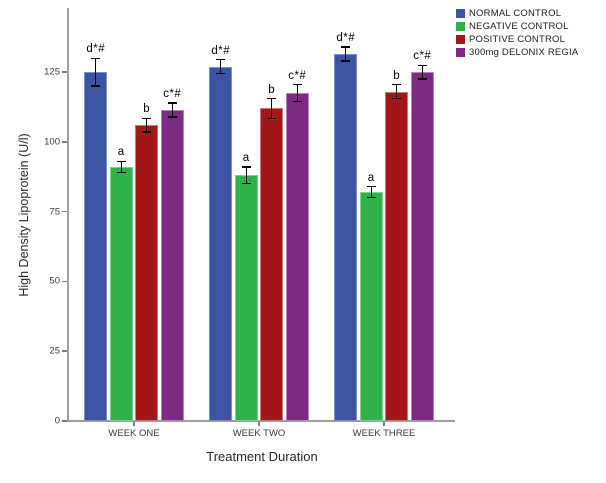  Describe the element at coordinates (134, 433) in the screenshot. I see `x-tick-label: WEEK ONE` at that location.